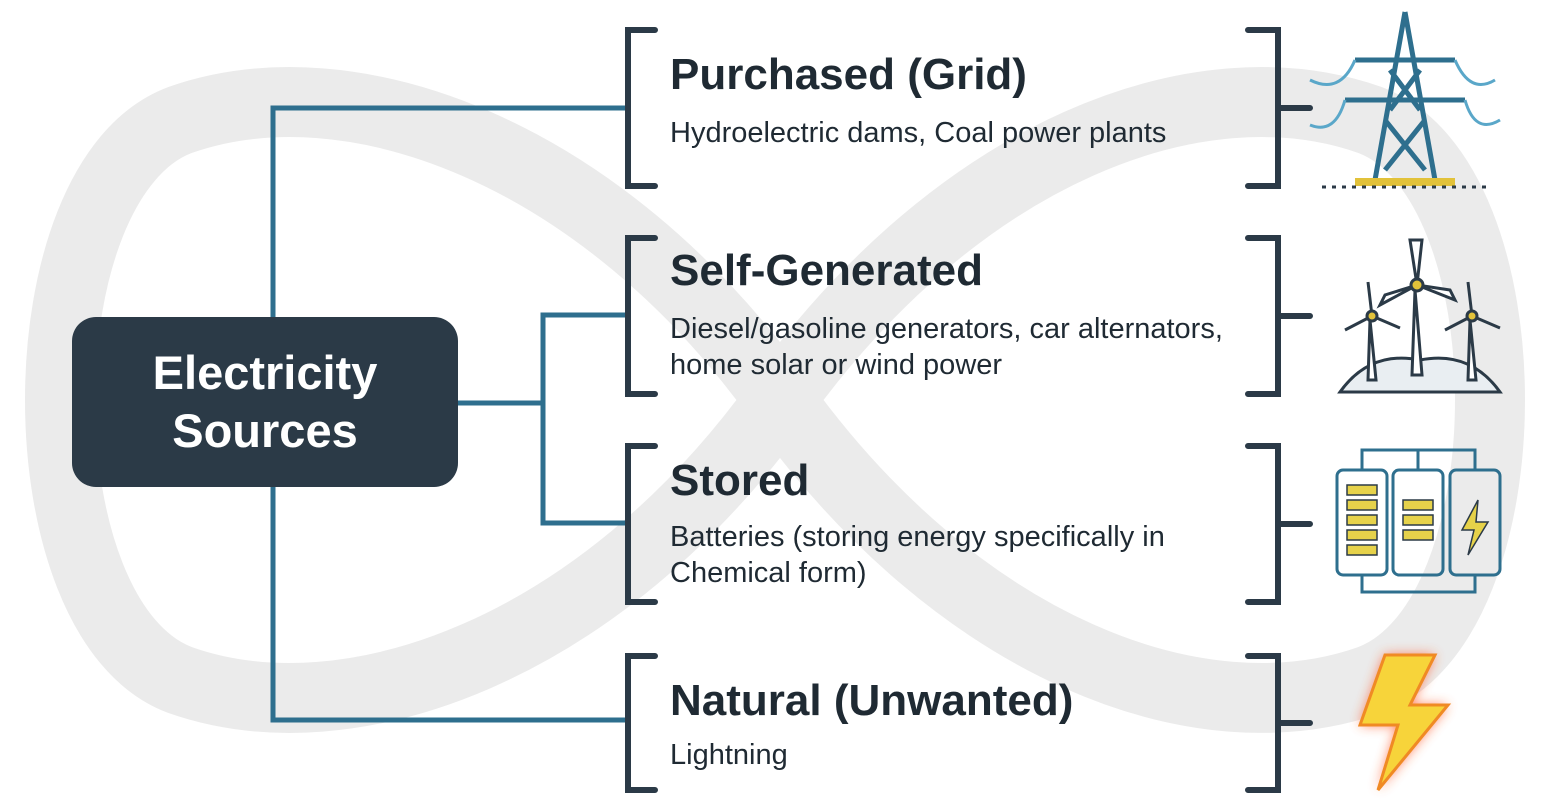 The image size is (1546, 799). I want to click on category-title: Stored, so click(740, 480).